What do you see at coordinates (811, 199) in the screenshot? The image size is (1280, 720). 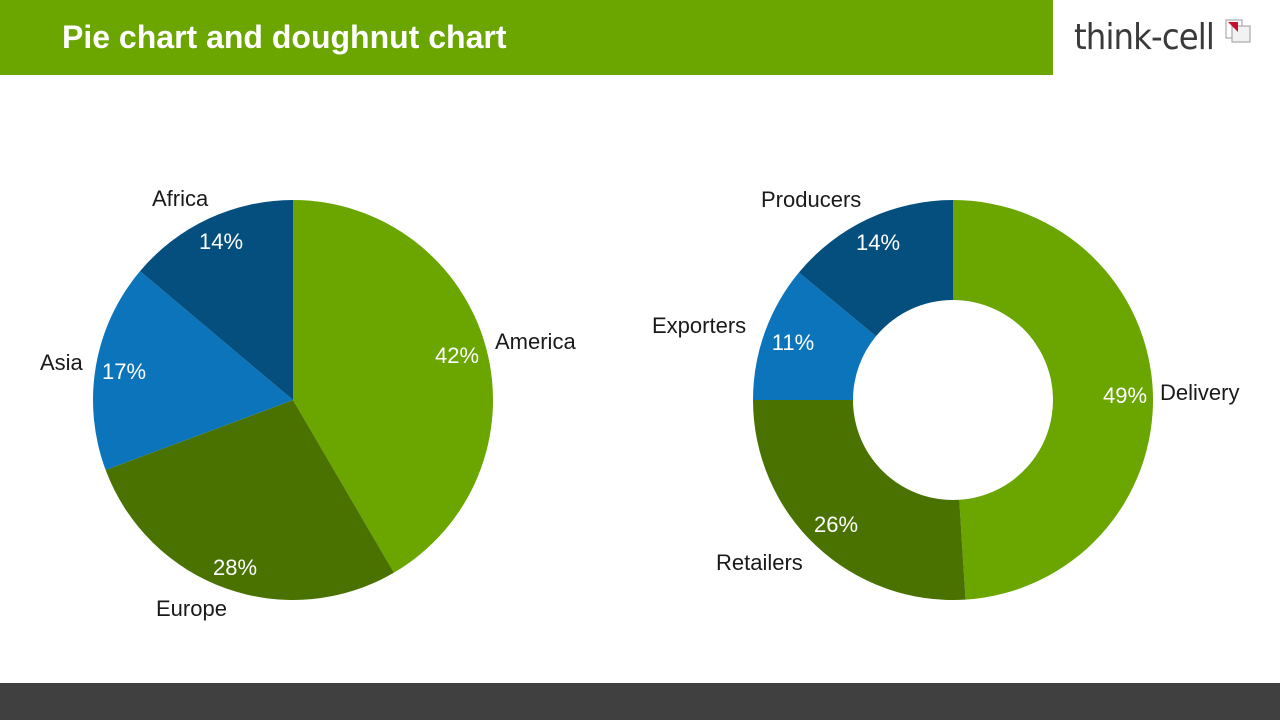 I see `doughnut-category-label-producers: Producers` at bounding box center [811, 199].